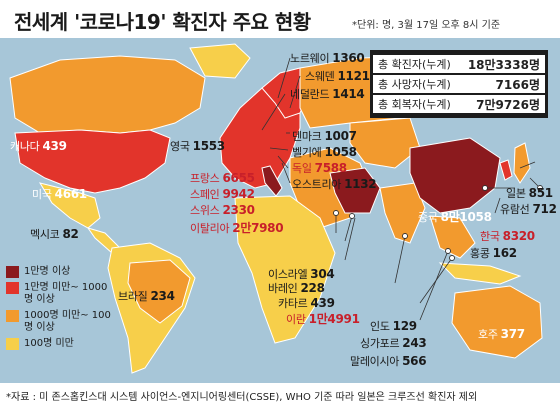 The height and width of the screenshot is (409, 560). Describe the element at coordinates (459, 64) in the screenshot. I see `summary-confirmed: 총 확진자(누계) 18만3338명` at that location.